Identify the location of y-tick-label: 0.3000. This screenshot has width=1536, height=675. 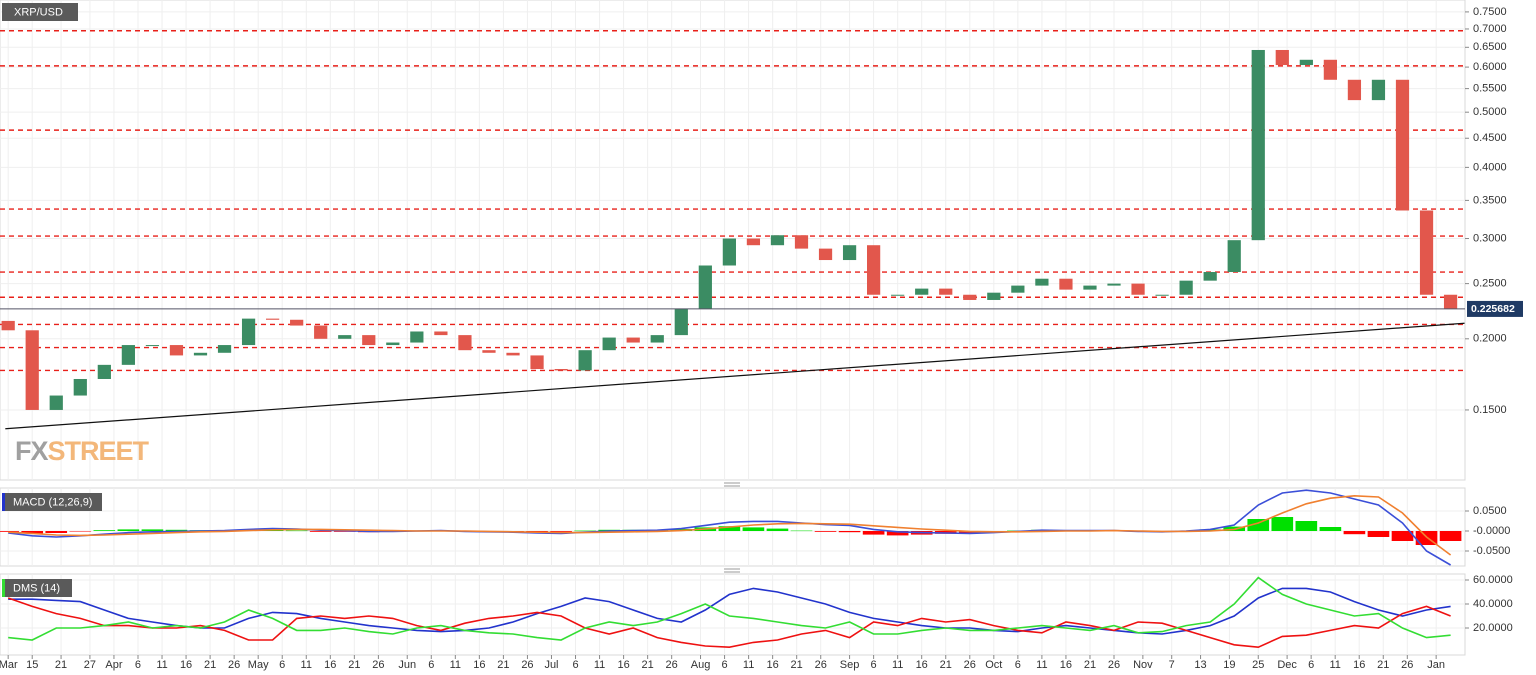
(1490, 238).